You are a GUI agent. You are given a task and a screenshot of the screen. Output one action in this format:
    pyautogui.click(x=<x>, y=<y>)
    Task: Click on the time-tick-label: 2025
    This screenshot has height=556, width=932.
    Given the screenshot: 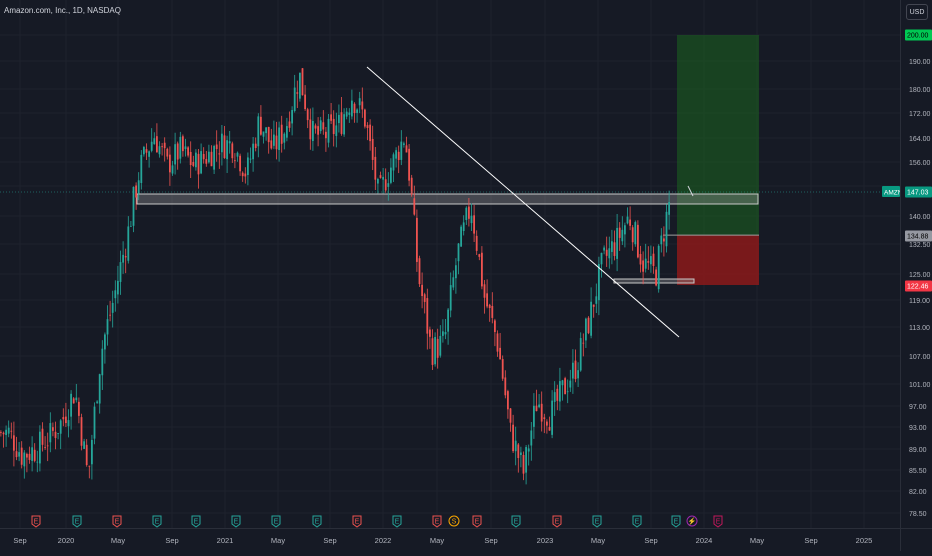 What is the action you would take?
    pyautogui.click(x=864, y=540)
    